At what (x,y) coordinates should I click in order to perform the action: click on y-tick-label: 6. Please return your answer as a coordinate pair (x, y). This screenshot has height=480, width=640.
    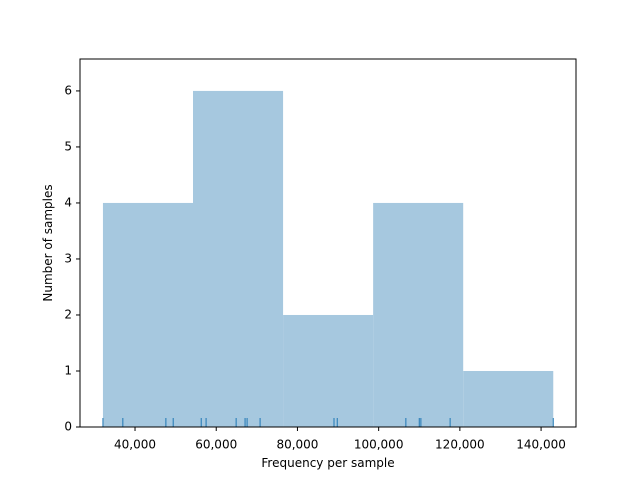
    Looking at the image, I should click on (68, 90).